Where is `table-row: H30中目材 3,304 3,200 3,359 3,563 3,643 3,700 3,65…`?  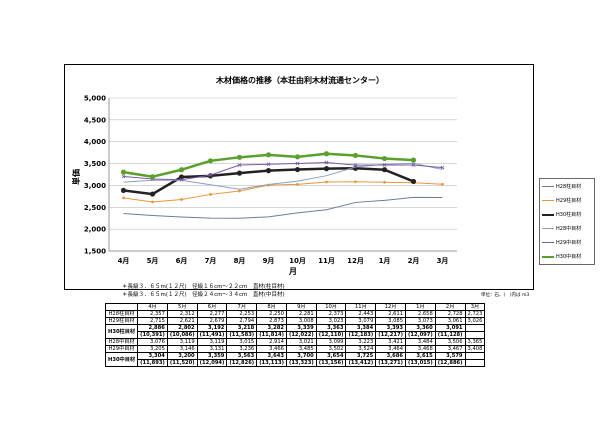 table-row: H30中目材 3,304 3,200 3,359 3,563 3,643 3,700 3,65… is located at coordinates (295, 359).